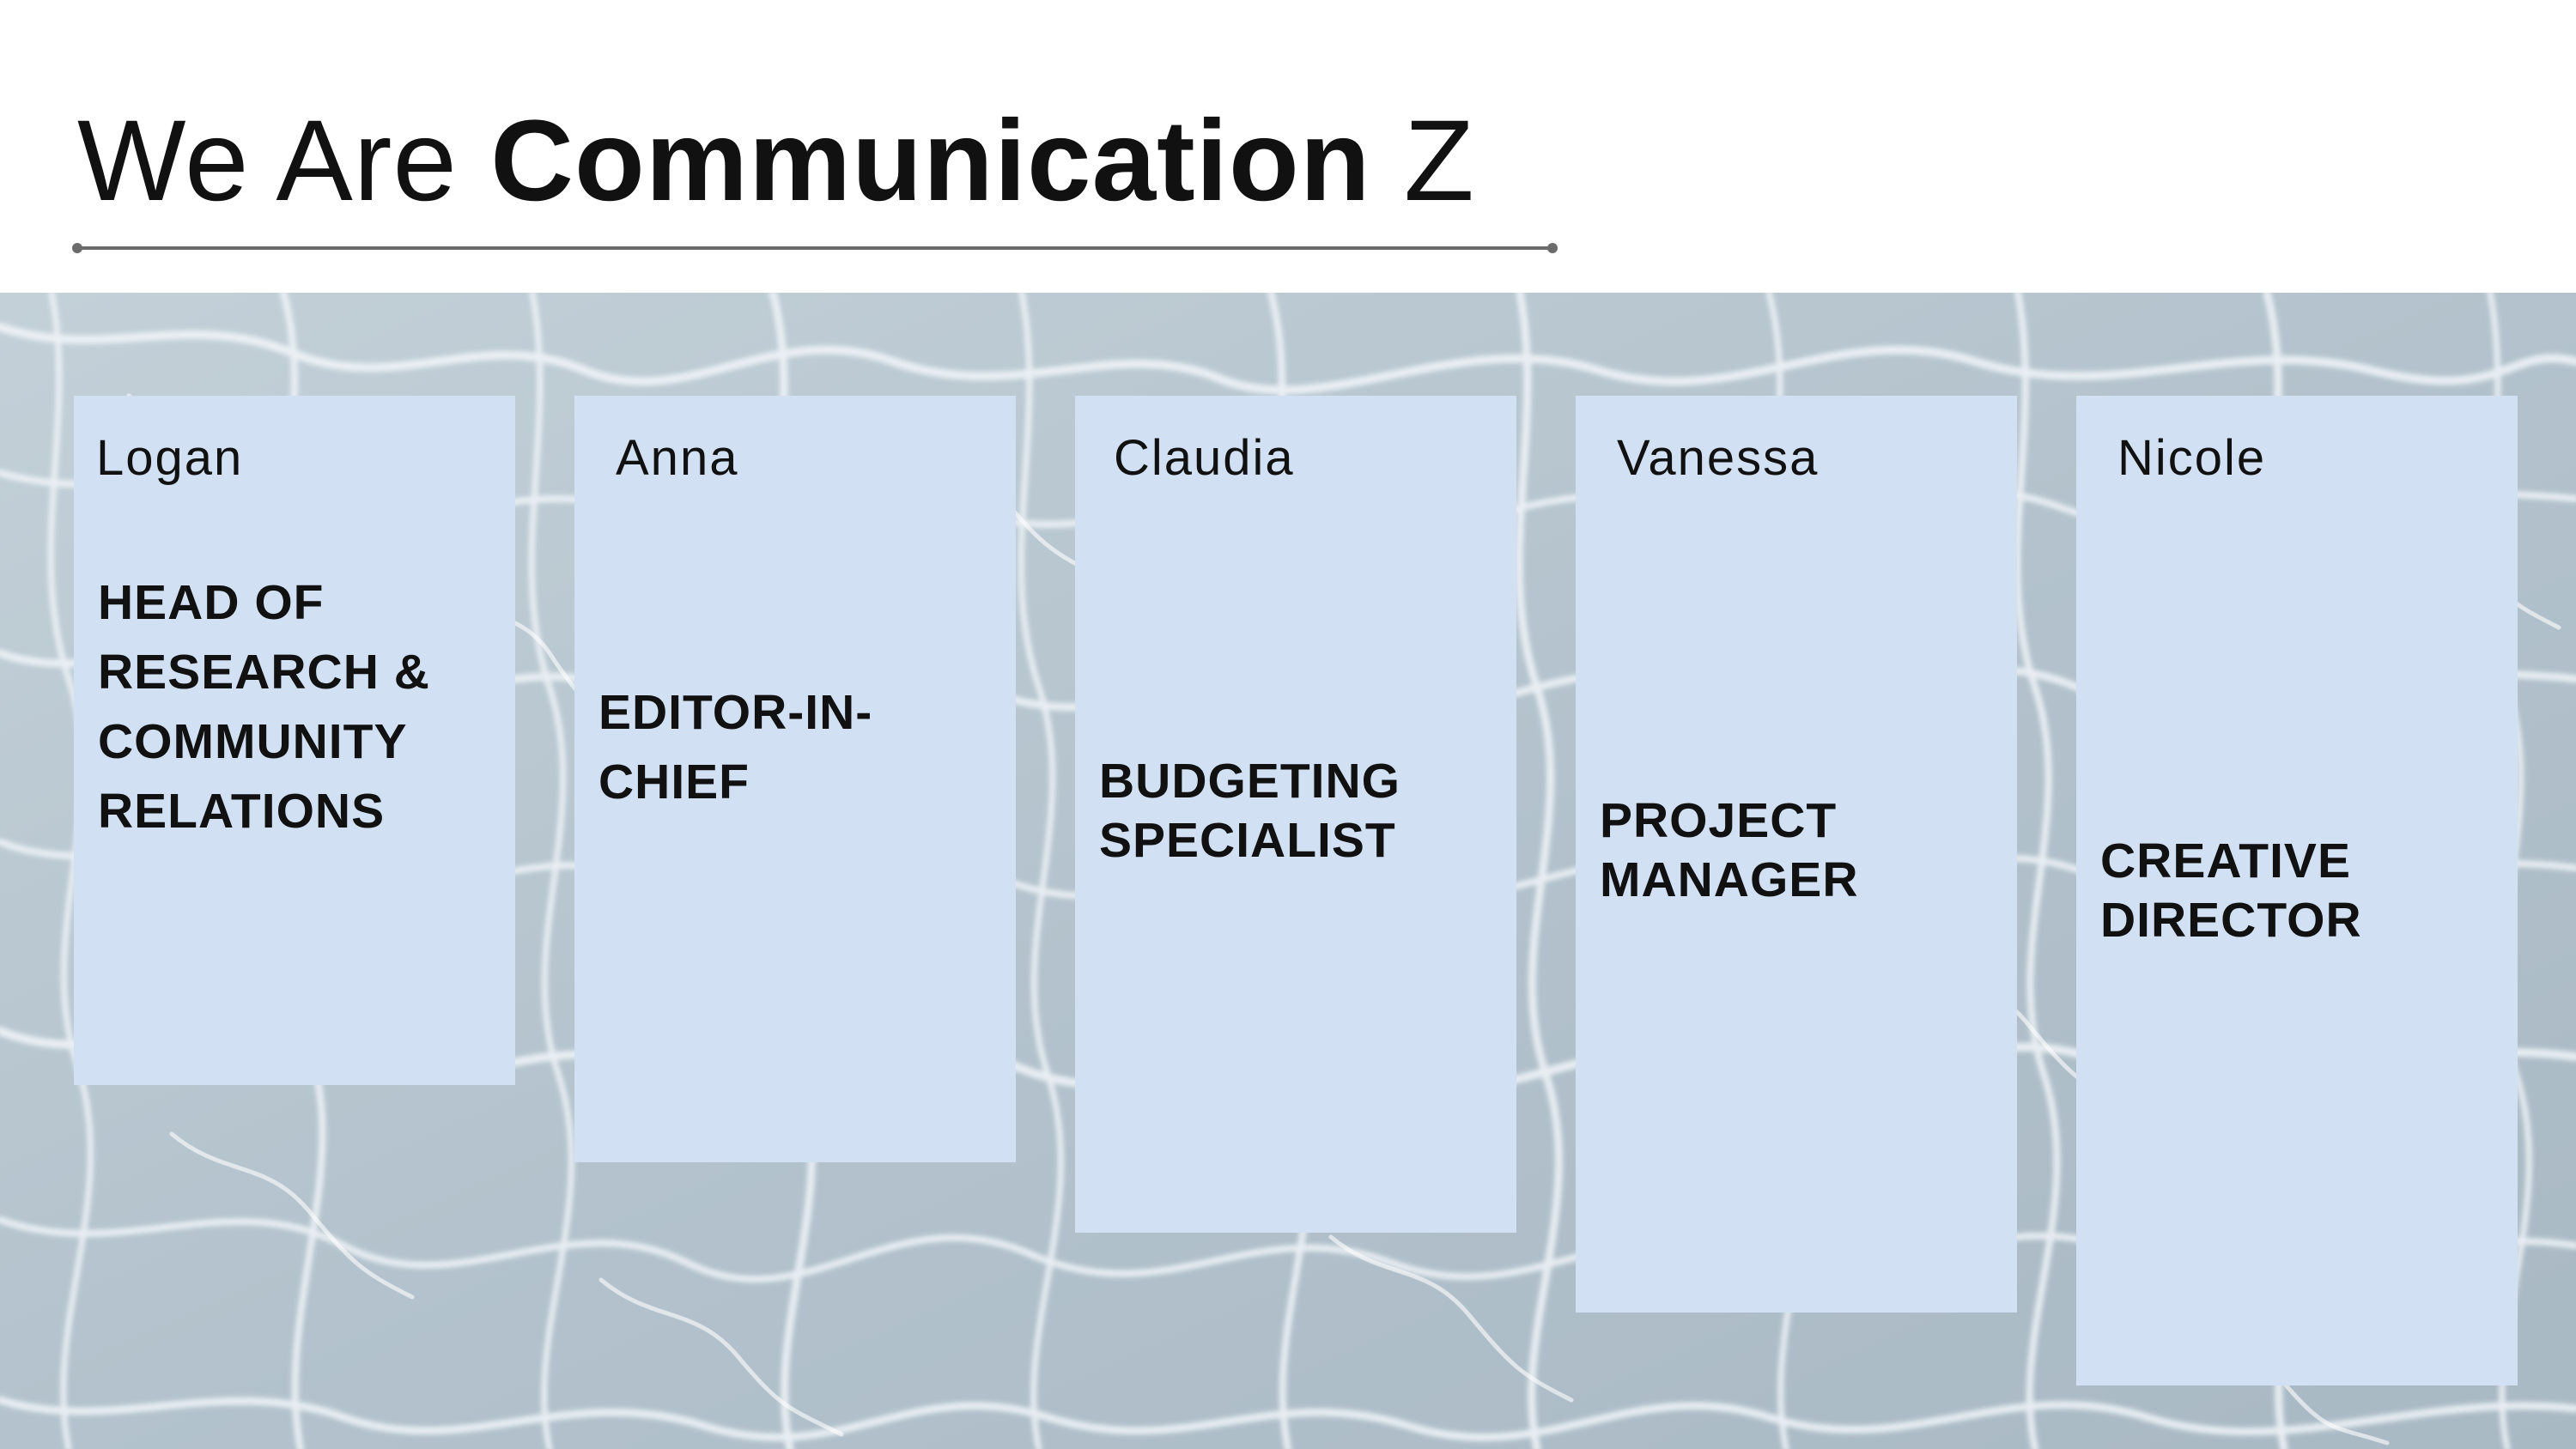 The width and height of the screenshot is (2576, 1449). What do you see at coordinates (264, 707) in the screenshot?
I see `member-role: HEAD OF RESEARCH & COMMUNITY RELATIONS` at bounding box center [264, 707].